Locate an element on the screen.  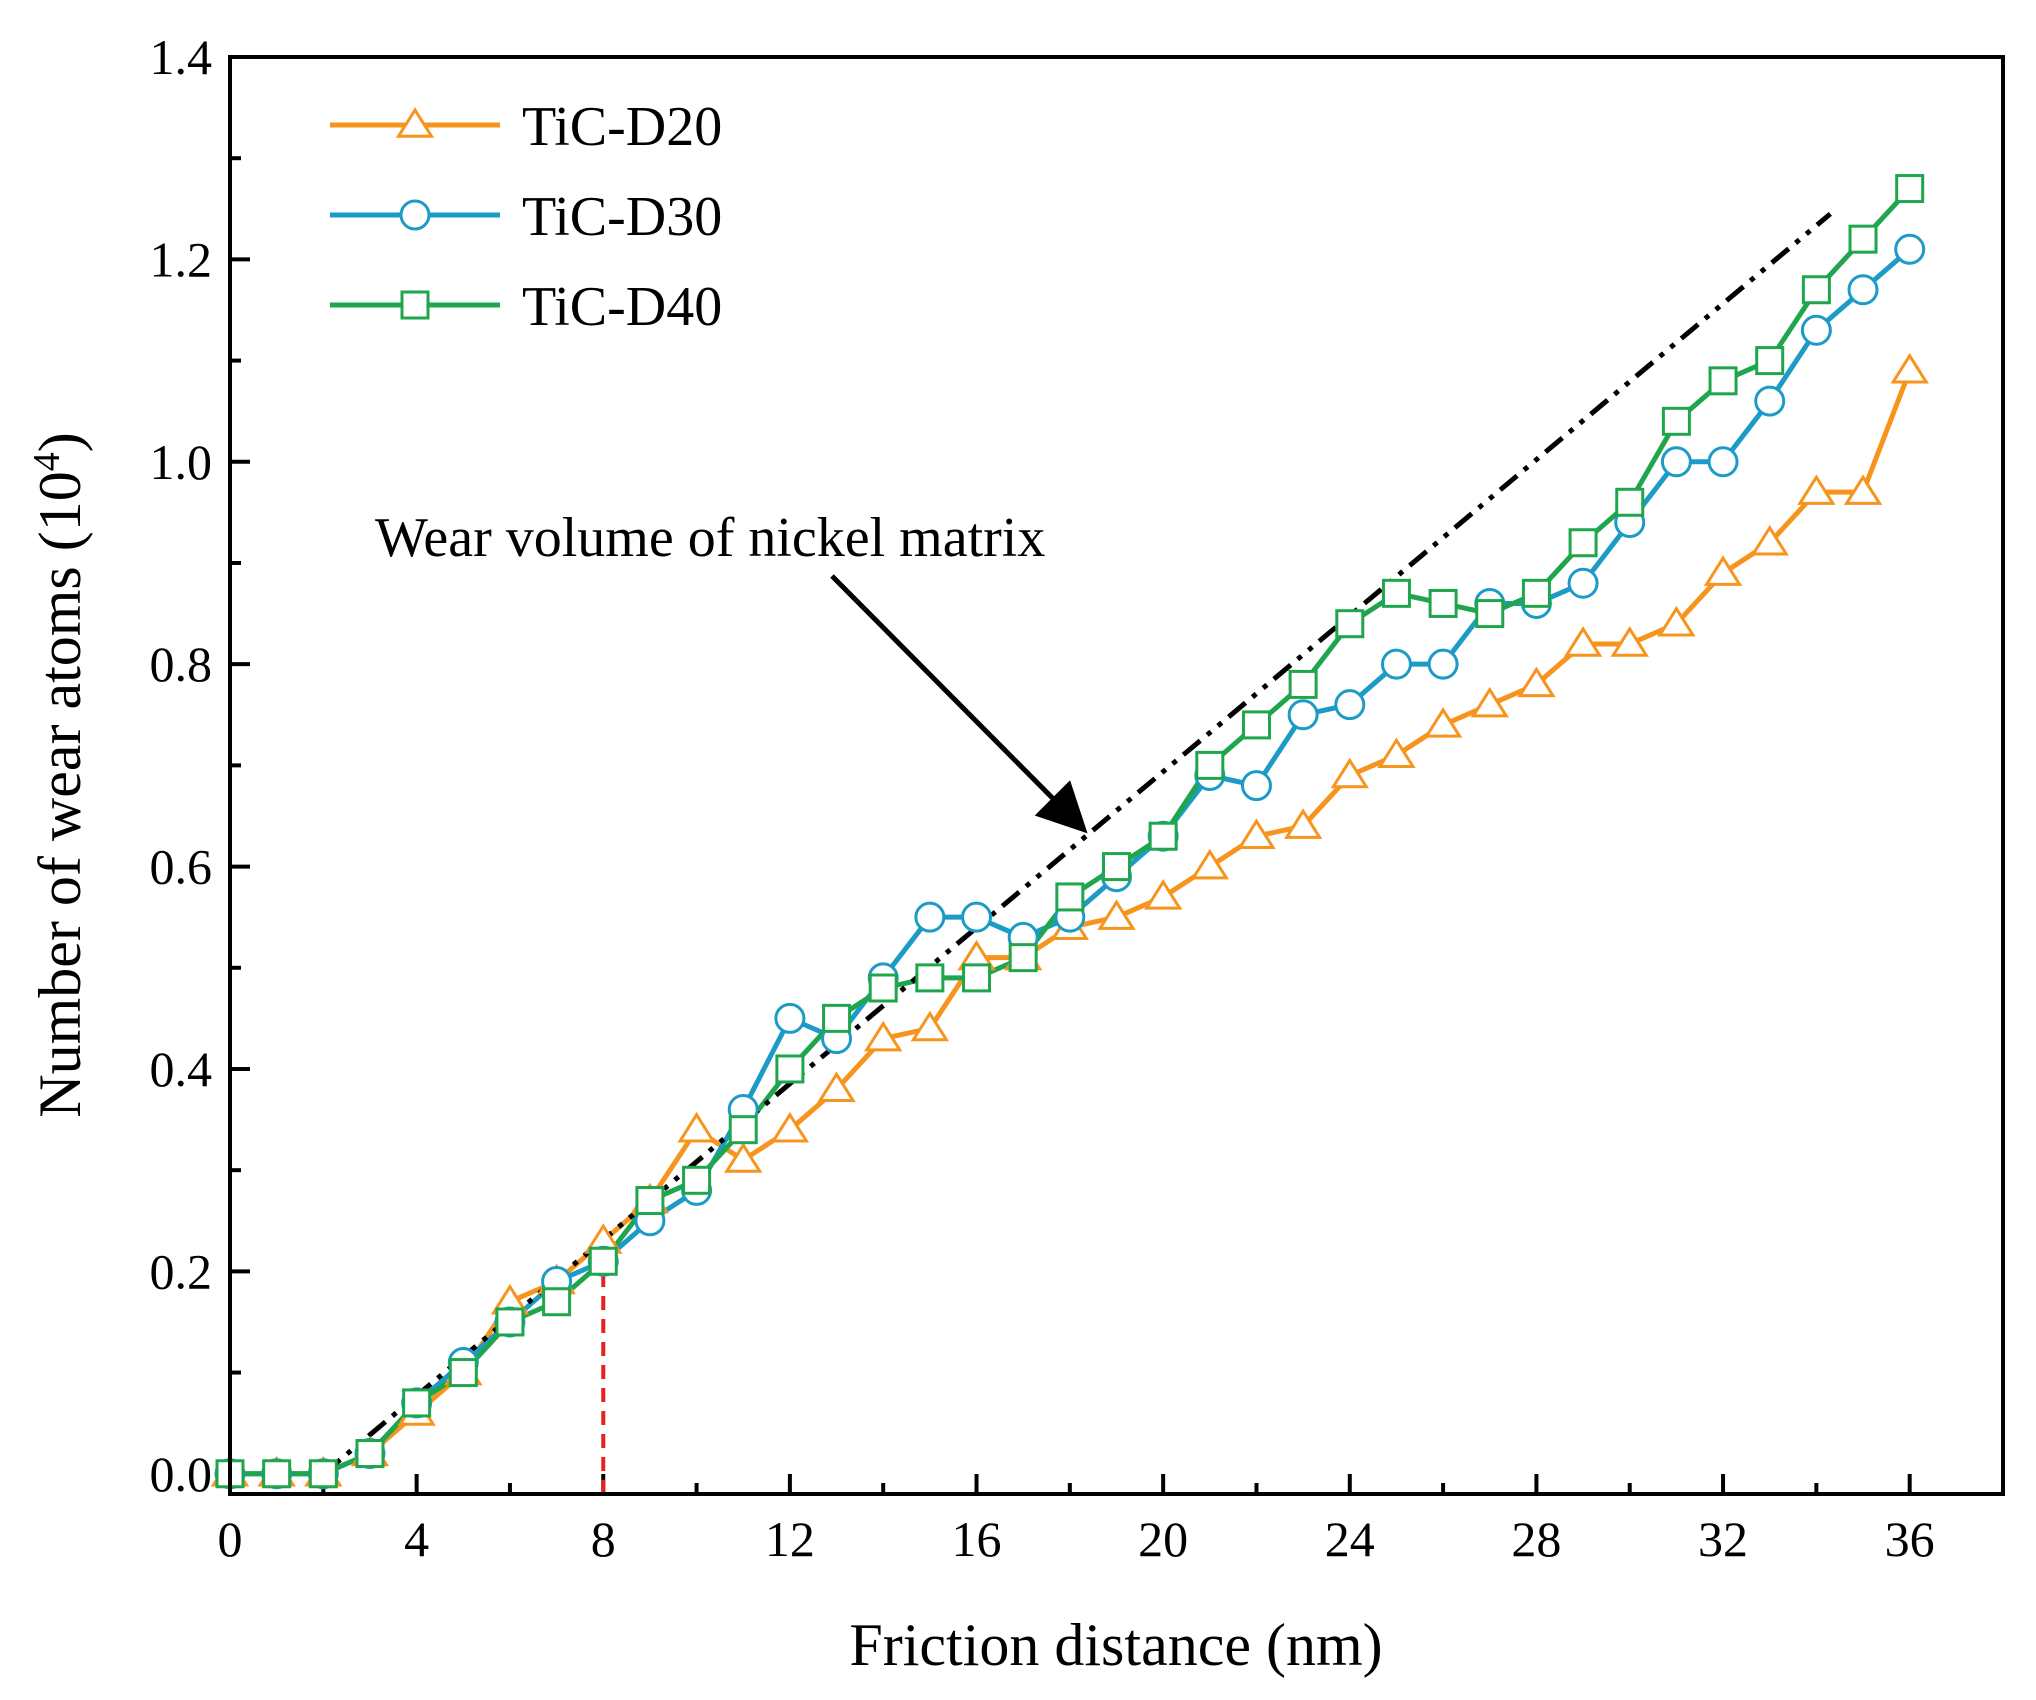
y-tick-label: 1.4 is located at coordinates (181, 57).